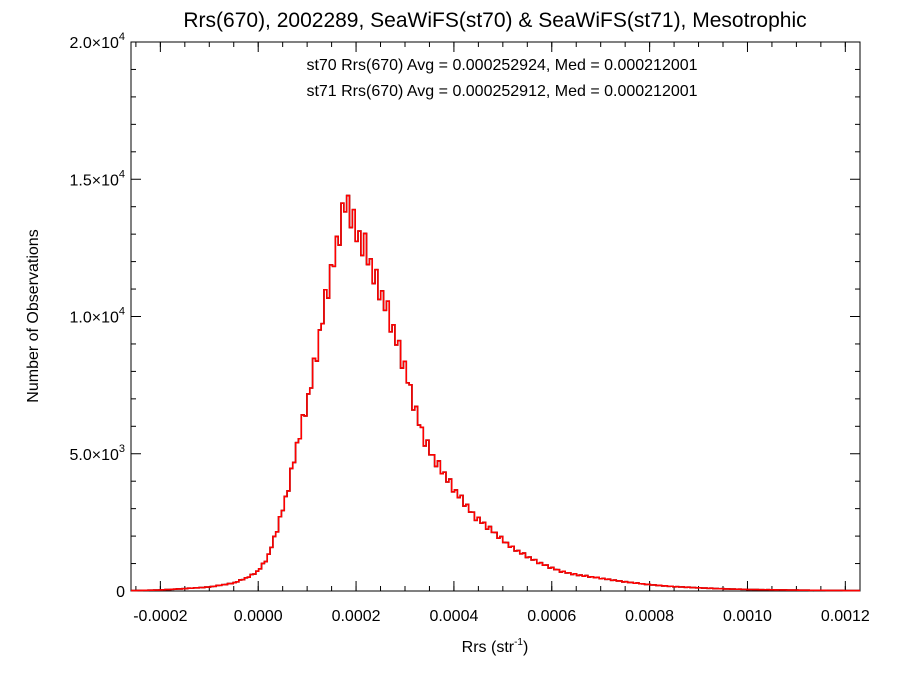 The width and height of the screenshot is (900, 675). Describe the element at coordinates (525, 647) in the screenshot. I see `x-axis-label-close: )` at that location.